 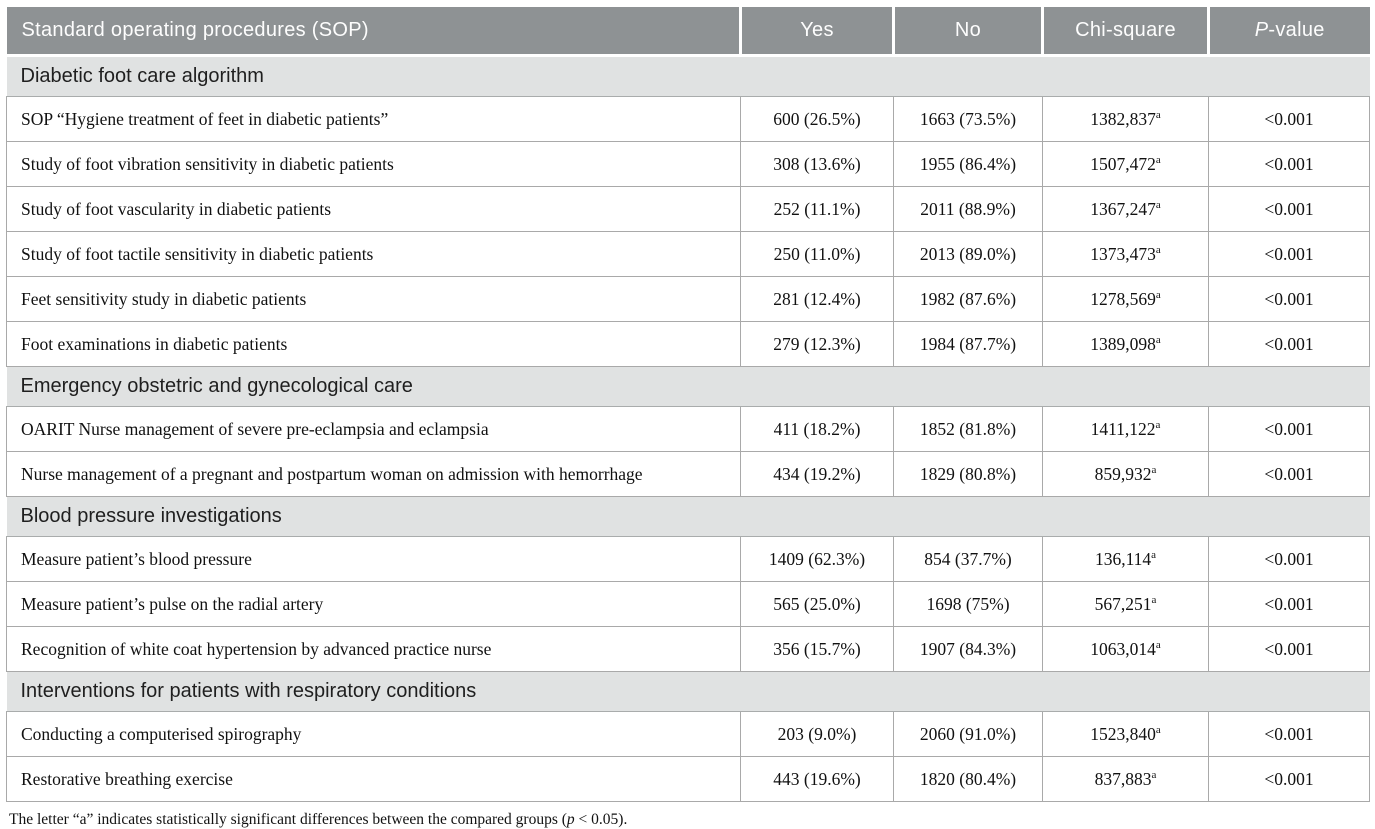 I want to click on yes-cell: 250 (11.0%), so click(x=817, y=254).